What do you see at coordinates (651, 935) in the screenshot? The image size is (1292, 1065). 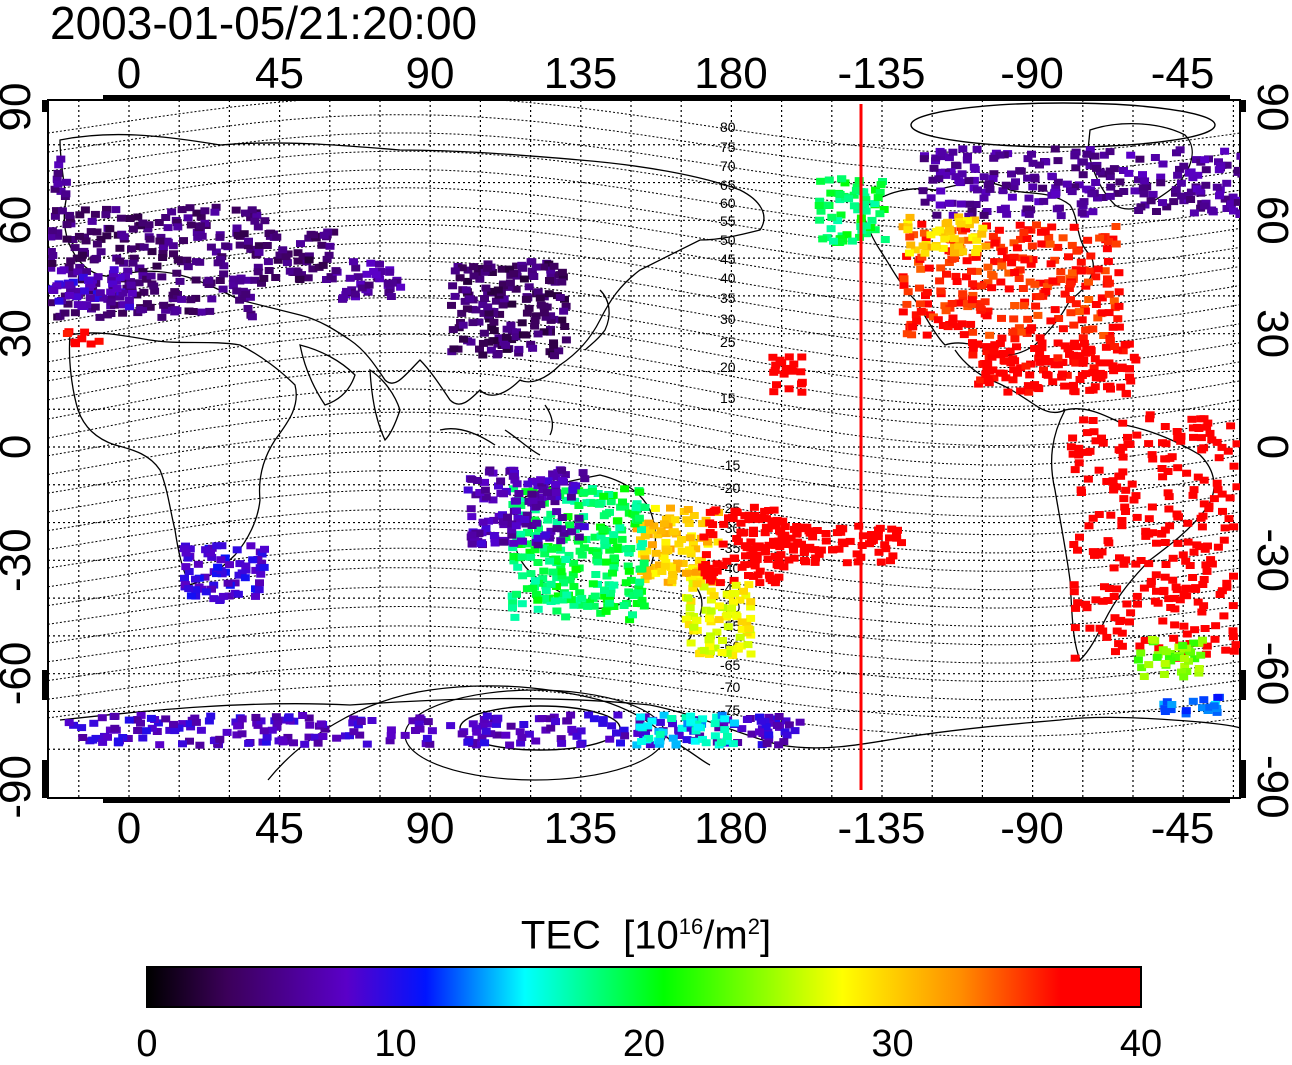 I see `colorbar-unit-prefix: [10` at bounding box center [651, 935].